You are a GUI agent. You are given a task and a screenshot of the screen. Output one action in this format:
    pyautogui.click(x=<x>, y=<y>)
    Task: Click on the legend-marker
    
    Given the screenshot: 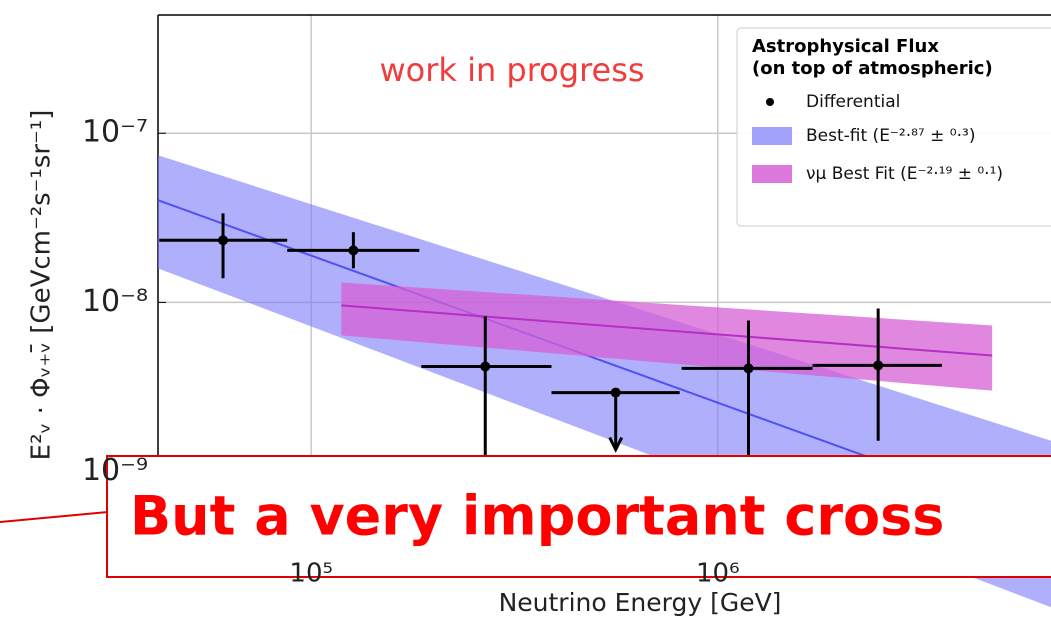 What is the action you would take?
    pyautogui.click(x=770, y=102)
    